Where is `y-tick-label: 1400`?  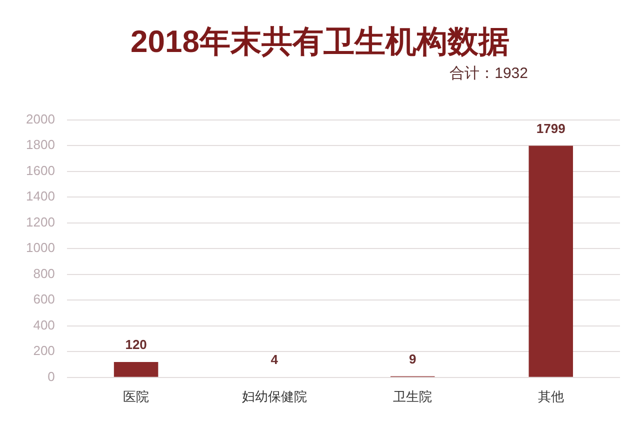 y-tick-label: 1400 is located at coordinates (40, 196).